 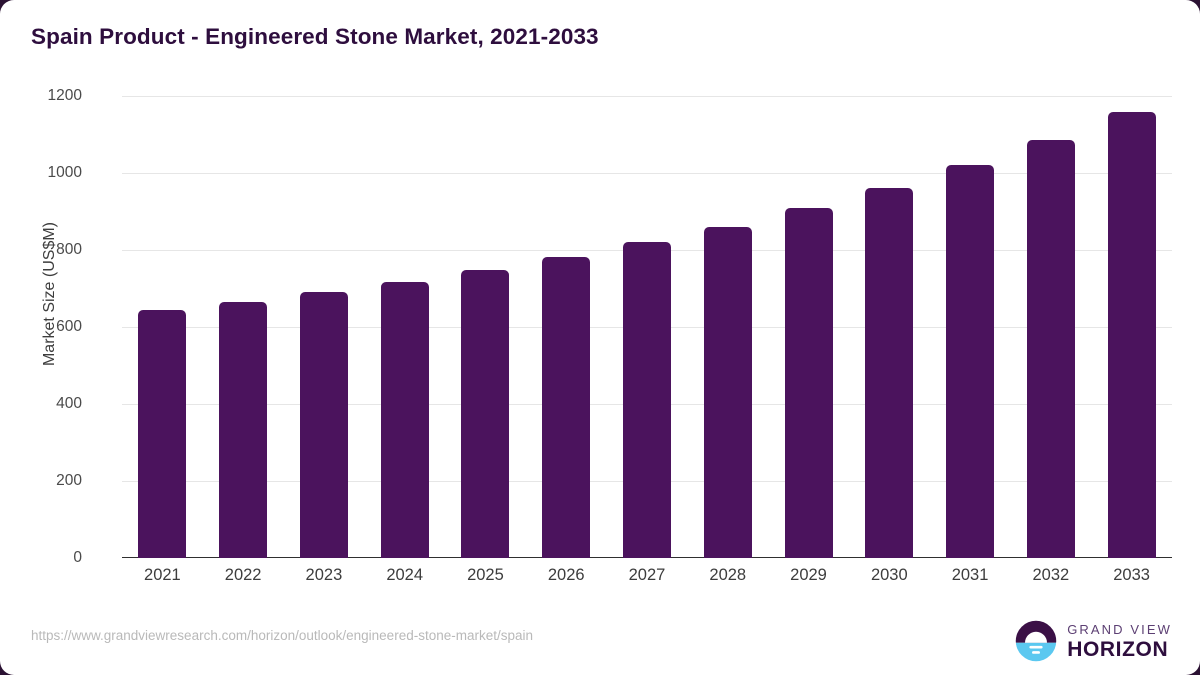 I want to click on y-tick-label: 1200, so click(x=64, y=95).